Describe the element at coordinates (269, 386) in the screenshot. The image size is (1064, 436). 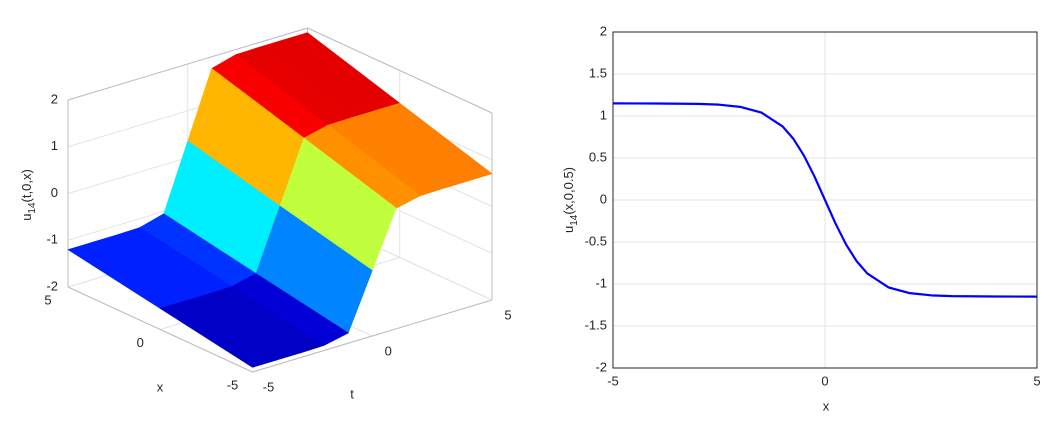
I see `t-tick-label: -5` at that location.